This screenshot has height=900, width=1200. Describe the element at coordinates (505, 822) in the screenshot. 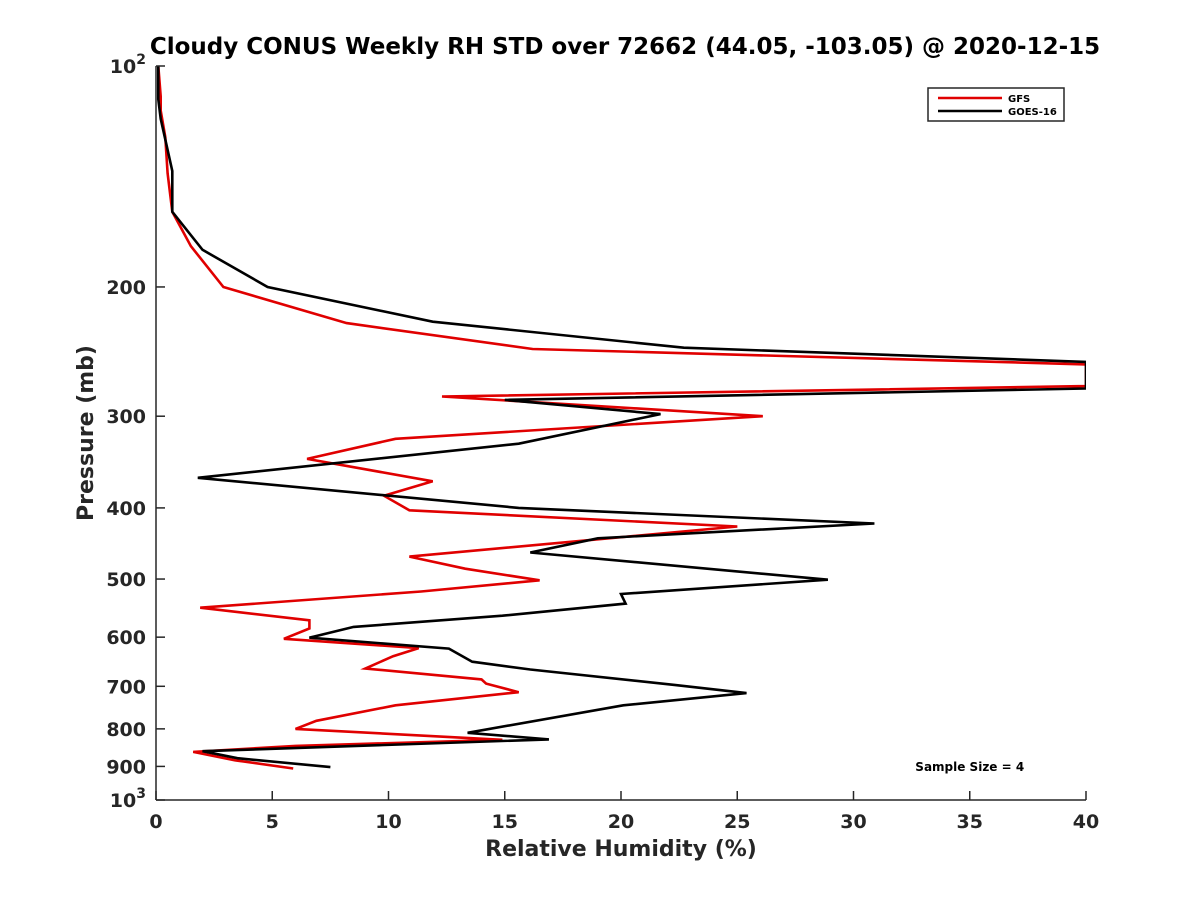

I see `x-tick-label: 15` at that location.